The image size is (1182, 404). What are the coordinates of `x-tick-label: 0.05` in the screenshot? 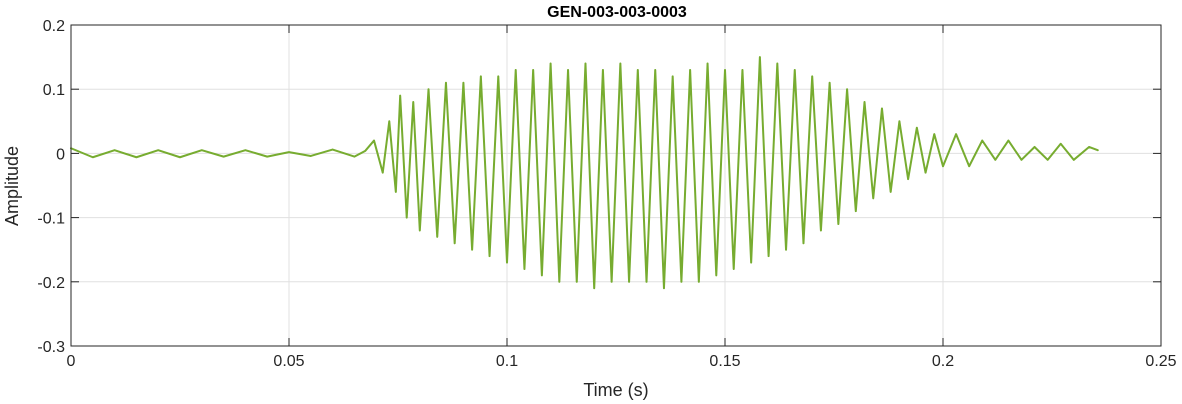 It's located at (288, 361).